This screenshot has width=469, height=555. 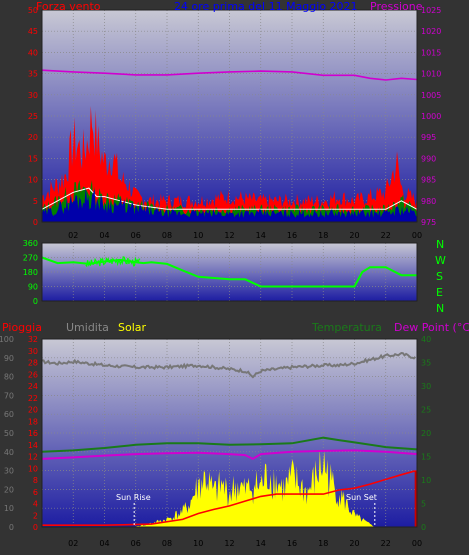 What do you see at coordinates (261, 543) in the screenshot?
I see `wx-x-tick-6: 14` at bounding box center [261, 543].